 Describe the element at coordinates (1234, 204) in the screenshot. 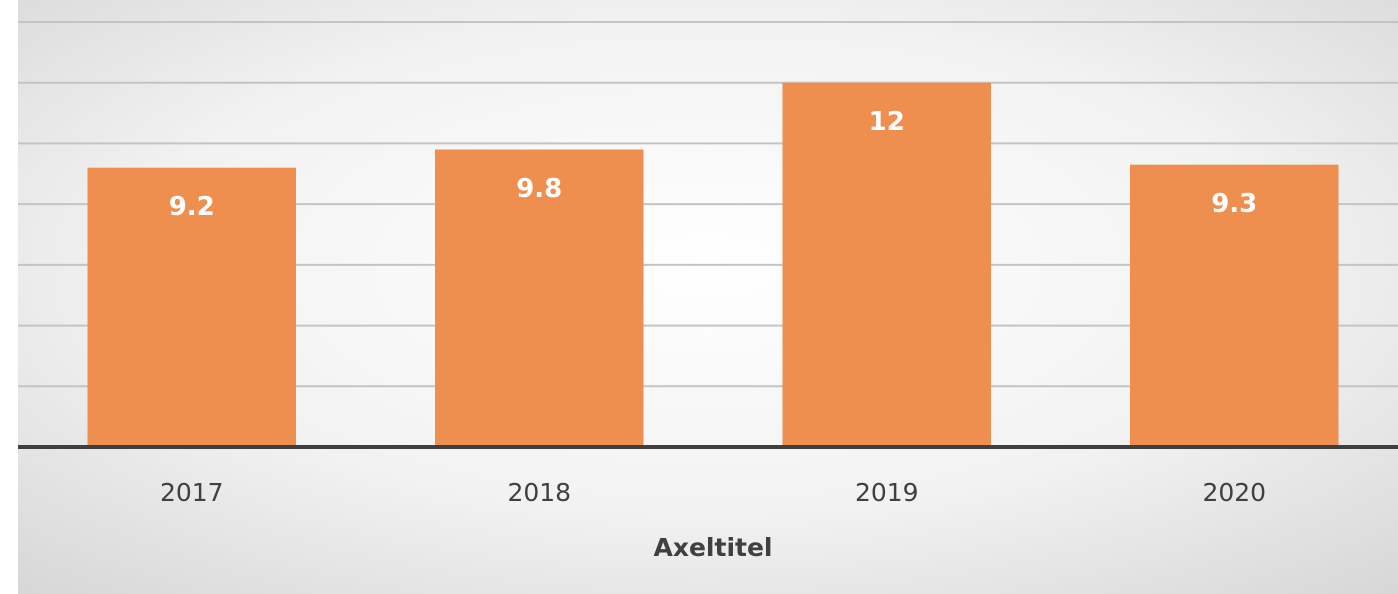

I see `data-label: 9.3` at that location.